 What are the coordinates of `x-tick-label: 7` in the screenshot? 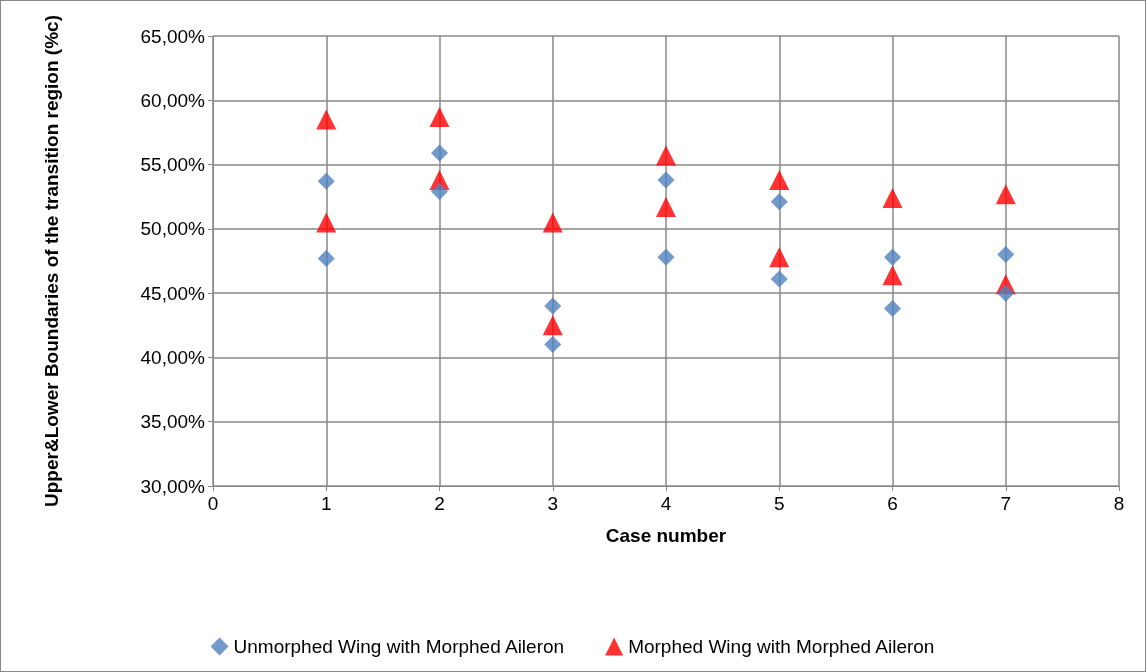 It's located at (1006, 503).